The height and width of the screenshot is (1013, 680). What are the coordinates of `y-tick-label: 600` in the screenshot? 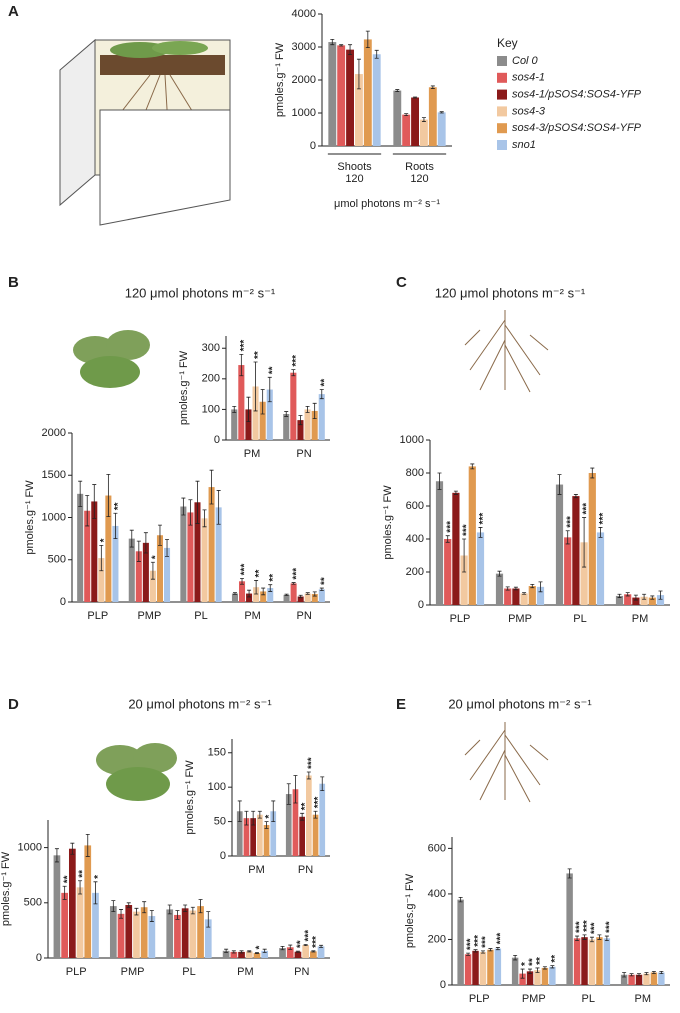 It's located at (437, 848).